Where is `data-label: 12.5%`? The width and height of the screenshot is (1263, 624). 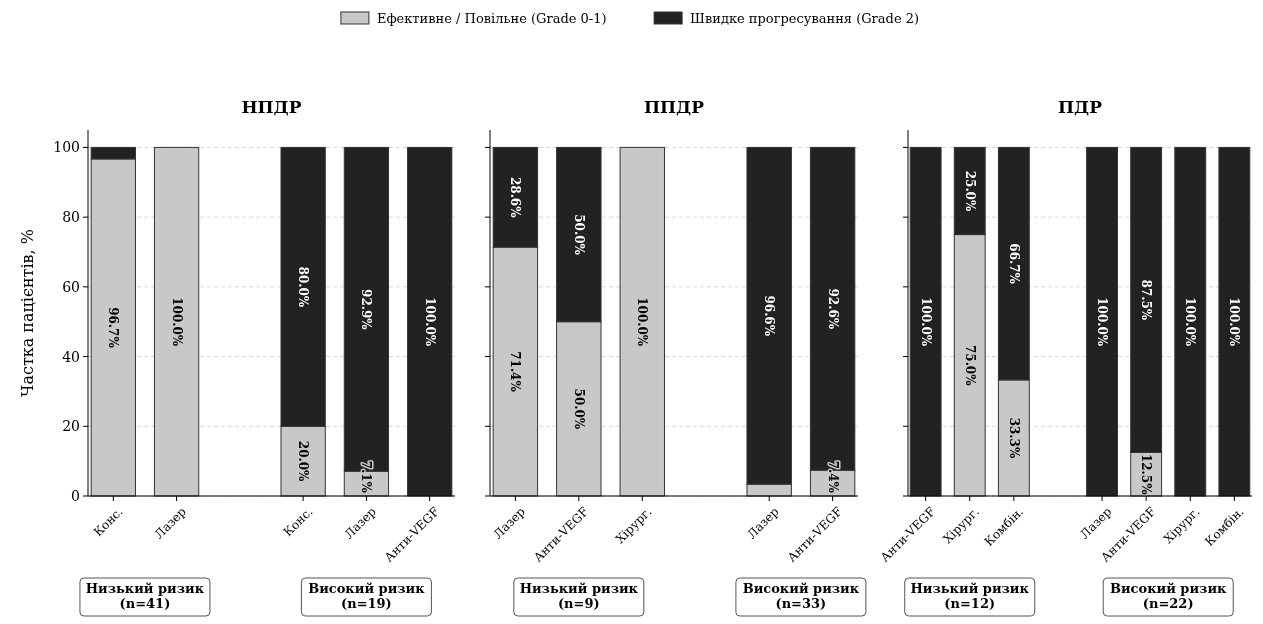 data-label: 12.5% is located at coordinates (1146, 474).